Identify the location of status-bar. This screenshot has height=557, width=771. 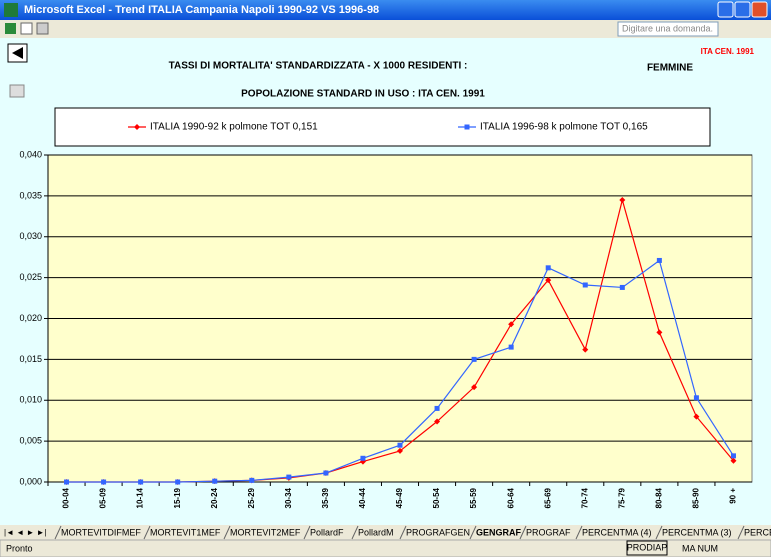
(385, 548).